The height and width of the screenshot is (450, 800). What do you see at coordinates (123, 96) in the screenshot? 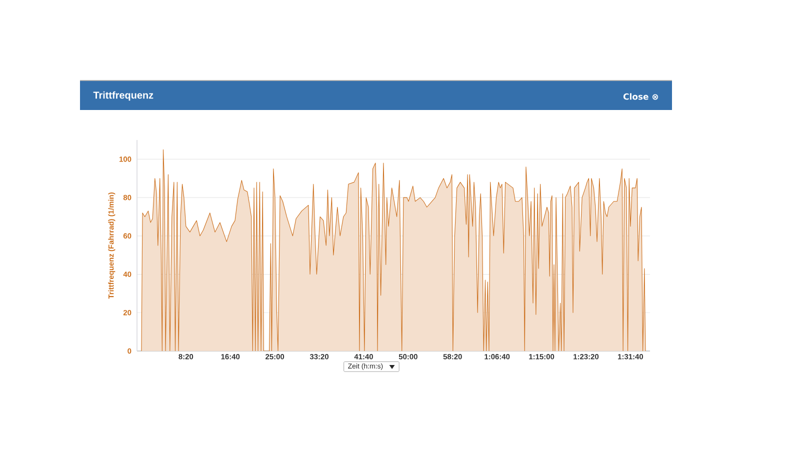
I see `chart-title: Trittfrequenz` at bounding box center [123, 96].